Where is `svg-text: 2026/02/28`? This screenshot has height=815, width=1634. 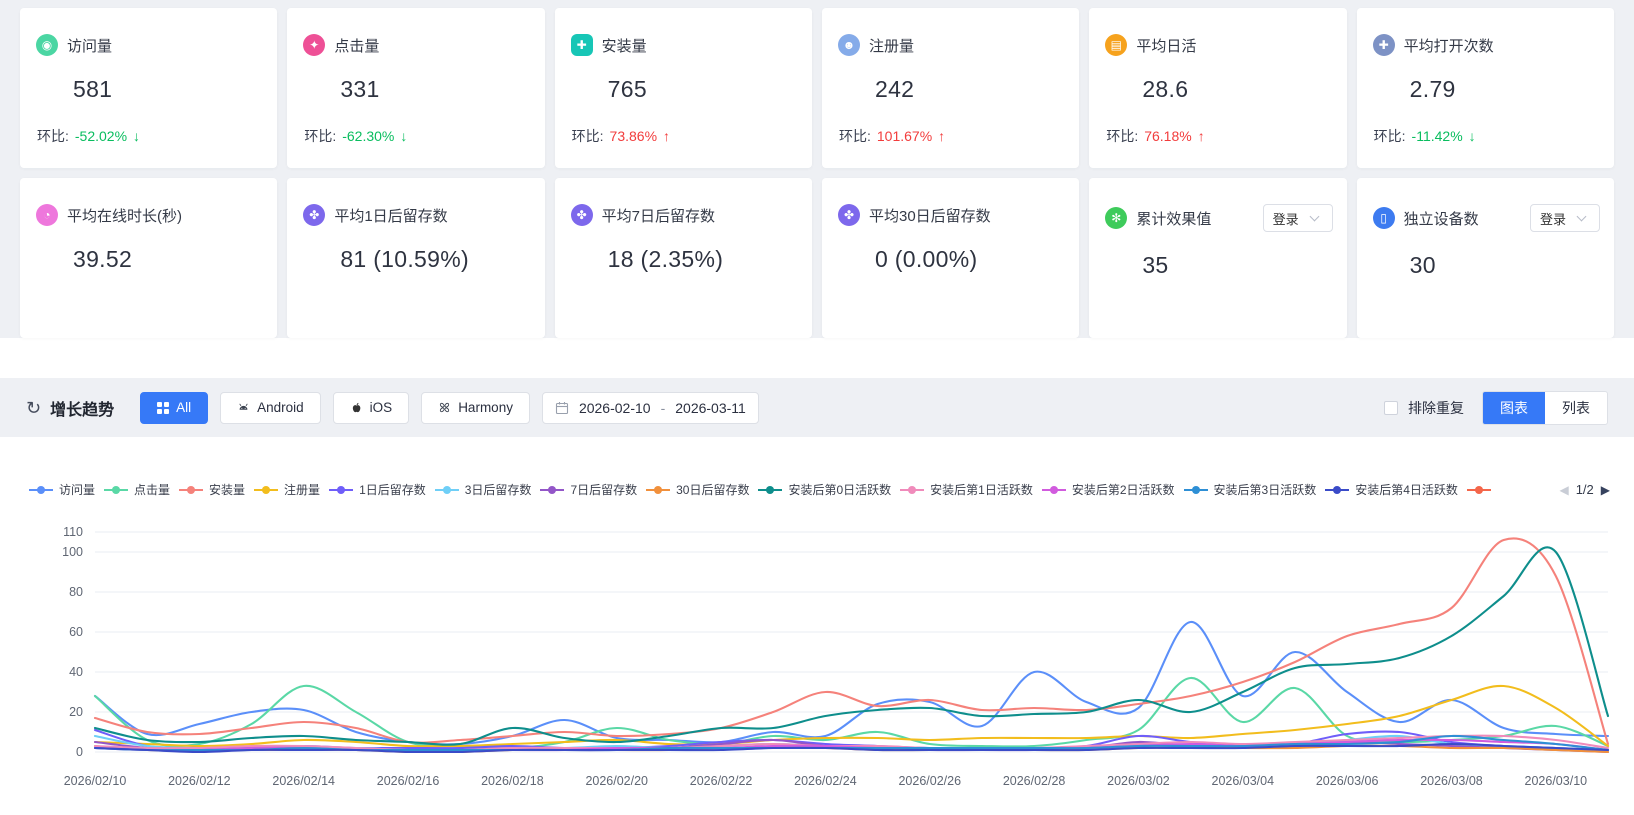
svg-text: 2026/02/28 is located at coordinates (1034, 781).